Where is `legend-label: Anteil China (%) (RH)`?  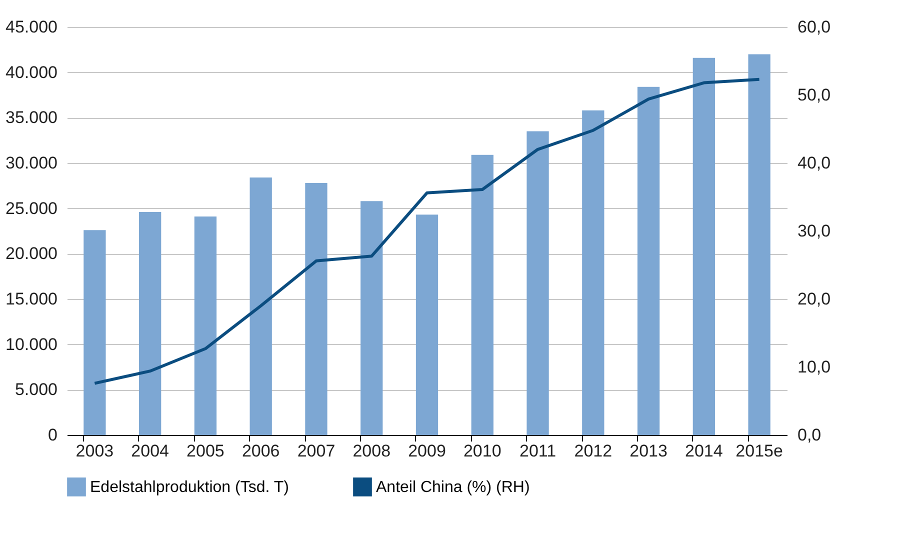
legend-label: Anteil China (%) (RH) is located at coordinates (453, 487).